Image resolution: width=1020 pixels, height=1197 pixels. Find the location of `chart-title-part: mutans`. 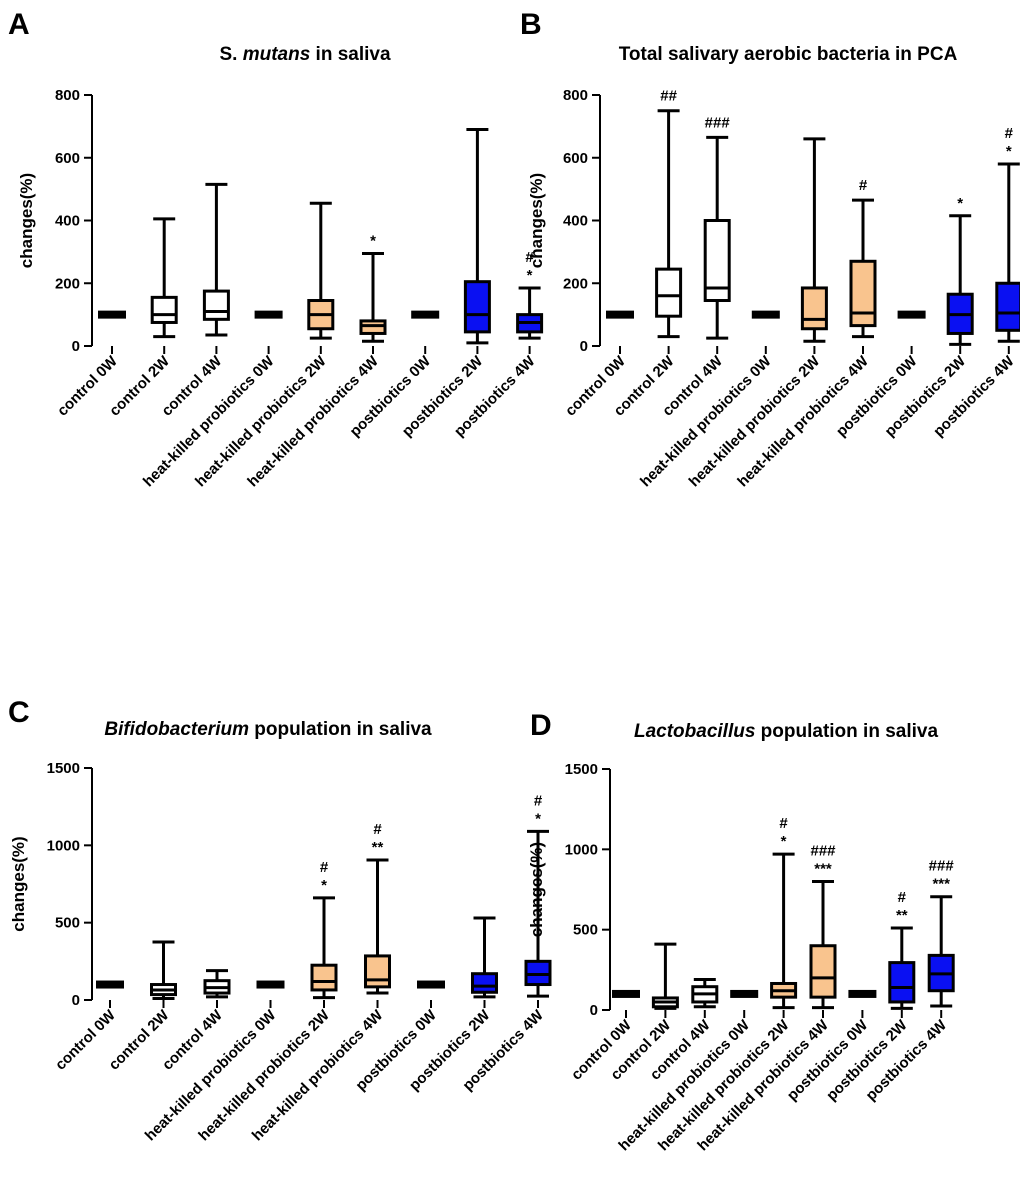

chart-title-part: mutans is located at coordinates (277, 54).